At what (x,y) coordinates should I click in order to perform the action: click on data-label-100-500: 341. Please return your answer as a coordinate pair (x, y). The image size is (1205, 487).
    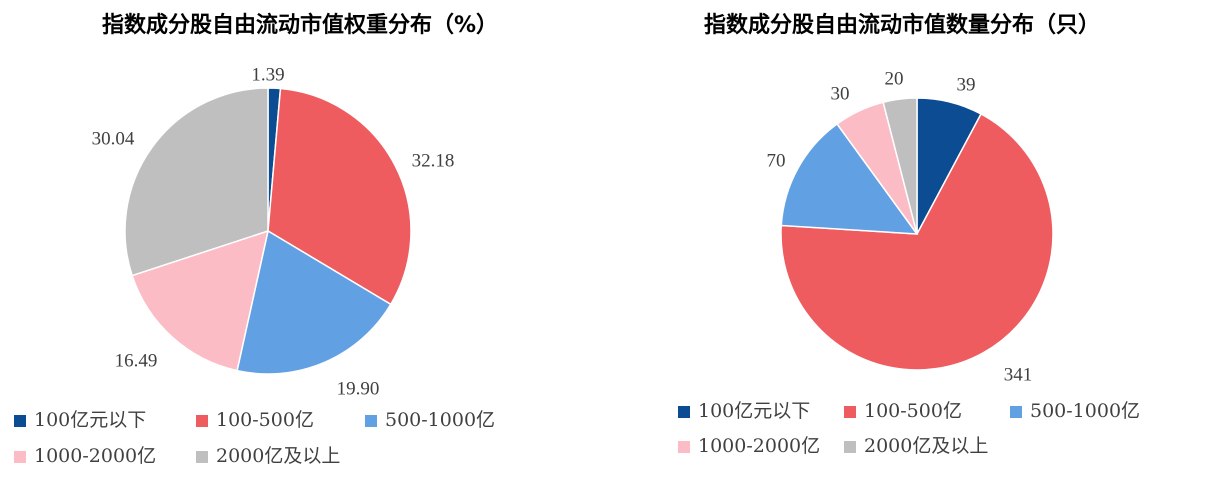
    Looking at the image, I should click on (1018, 374).